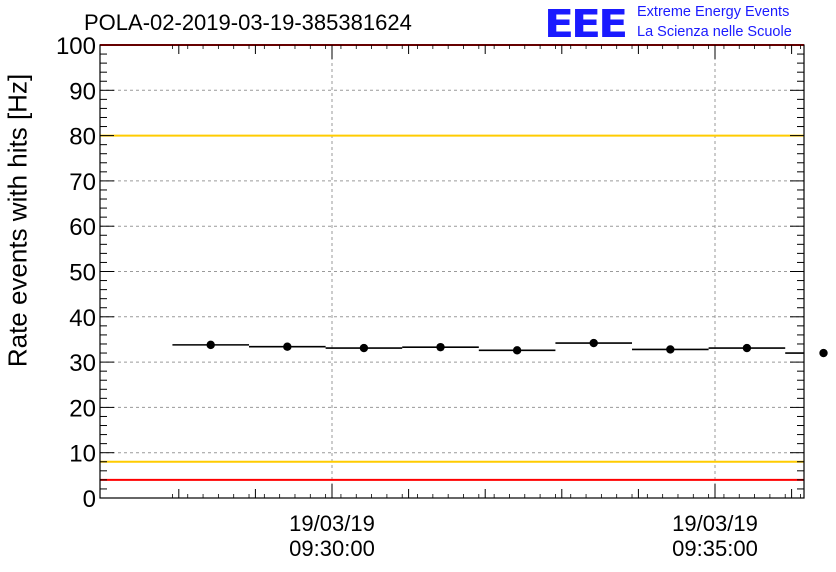 The height and width of the screenshot is (572, 836). Describe the element at coordinates (82, 273) in the screenshot. I see `y-tick-label: 50` at that location.